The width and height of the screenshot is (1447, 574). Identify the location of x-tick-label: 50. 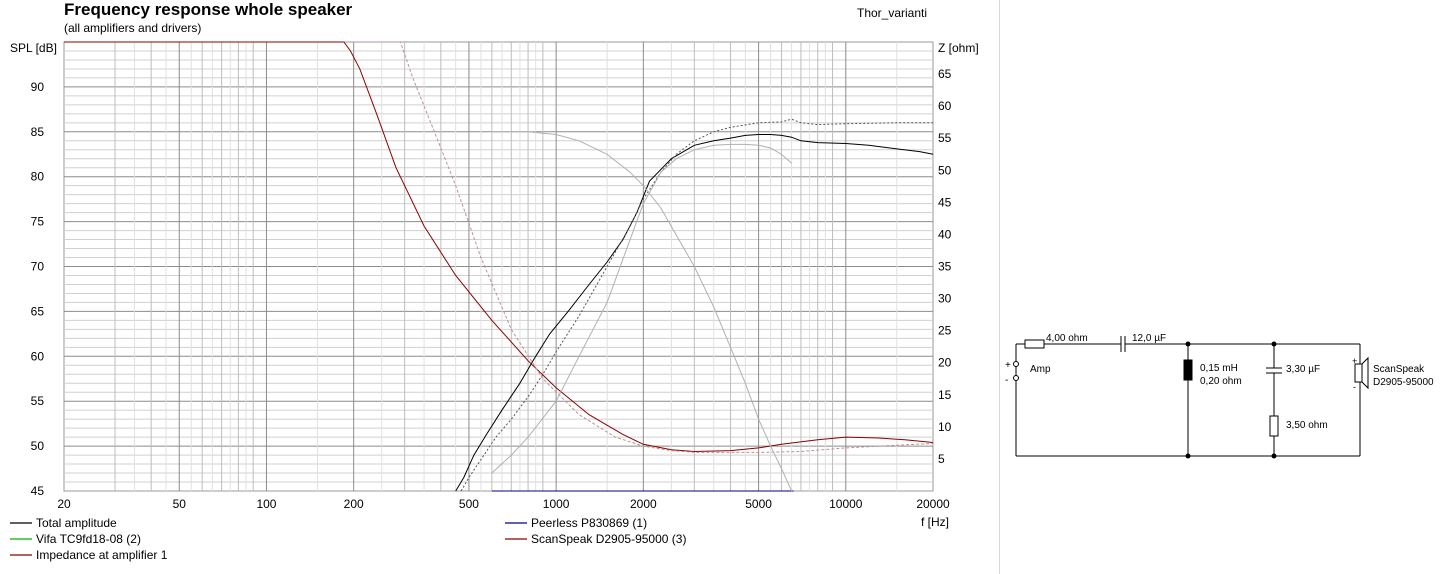
(180, 504).